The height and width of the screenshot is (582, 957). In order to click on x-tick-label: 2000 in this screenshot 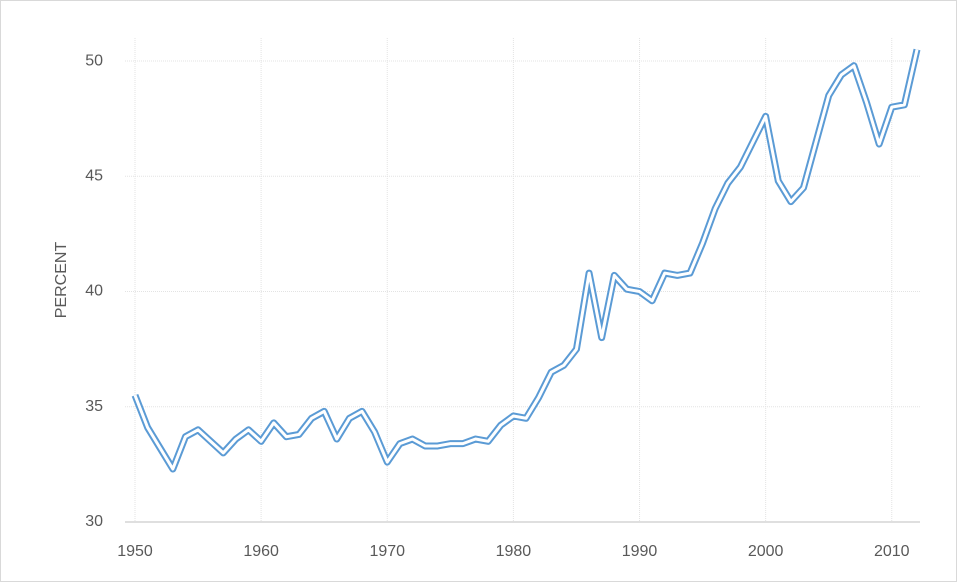, I will do `click(766, 551)`.